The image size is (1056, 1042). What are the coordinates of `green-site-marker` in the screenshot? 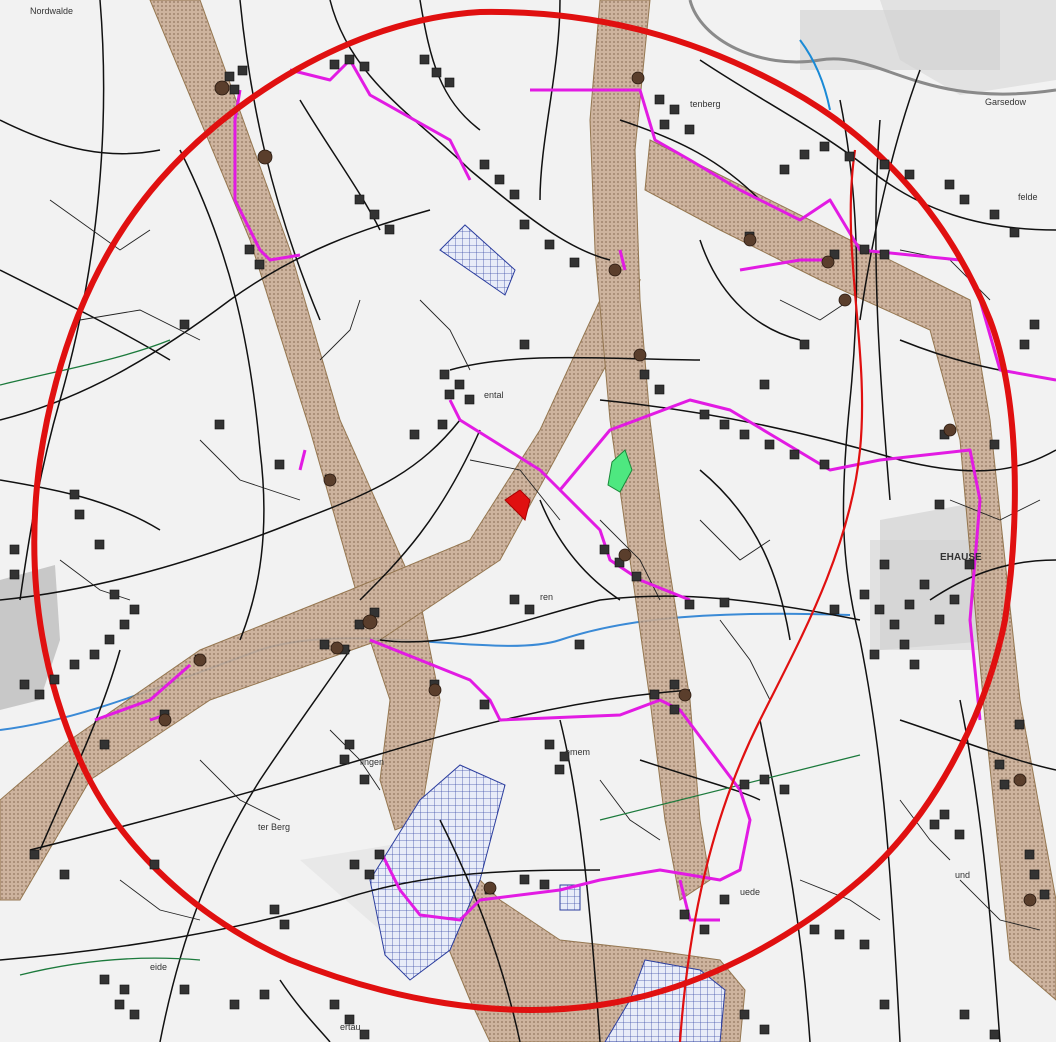 It's located at (620, 471).